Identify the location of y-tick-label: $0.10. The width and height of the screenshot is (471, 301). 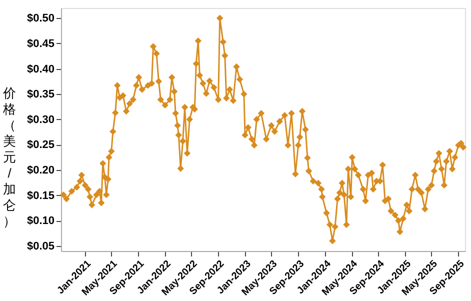
(40, 221).